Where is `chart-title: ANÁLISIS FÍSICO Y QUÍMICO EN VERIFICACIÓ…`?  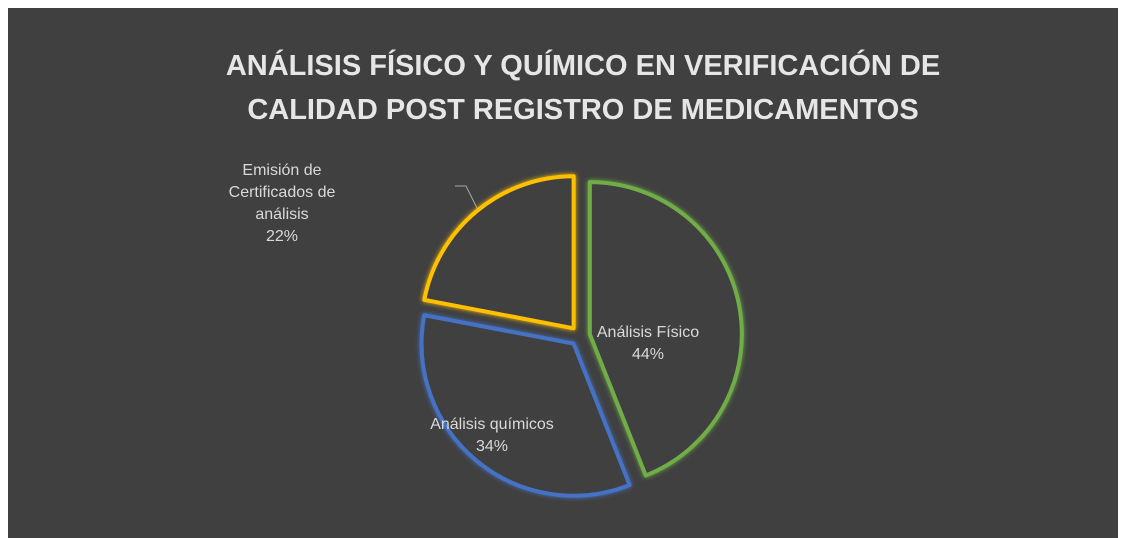
chart-title: ANÁLISIS FÍSICO Y QUÍMICO EN VERIFICACIÓ… is located at coordinates (583, 88).